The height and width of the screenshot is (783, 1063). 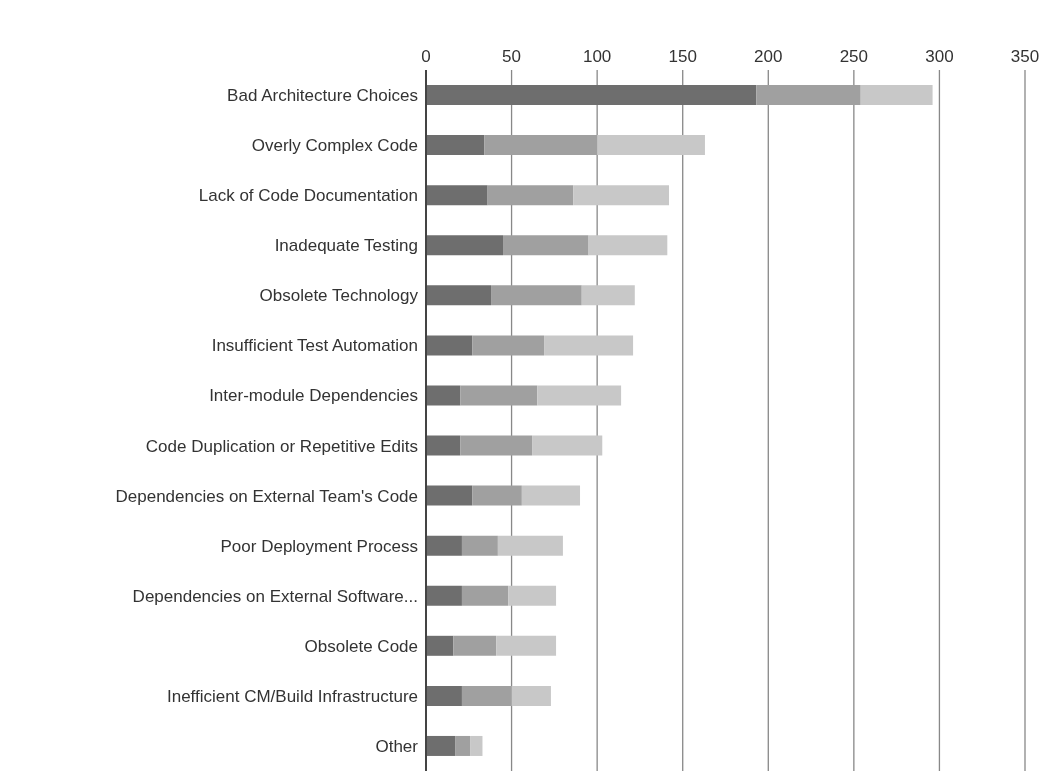 What do you see at coordinates (768, 56) in the screenshot?
I see `x-tick-label: 200` at bounding box center [768, 56].